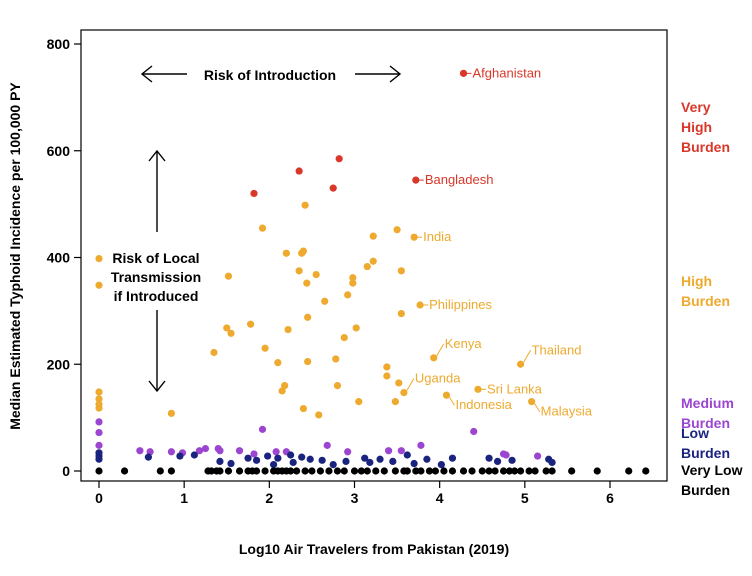 This screenshot has height=576, width=752. Describe the element at coordinates (59, 44) in the screenshot. I see `y-tick-label: 800` at that location.